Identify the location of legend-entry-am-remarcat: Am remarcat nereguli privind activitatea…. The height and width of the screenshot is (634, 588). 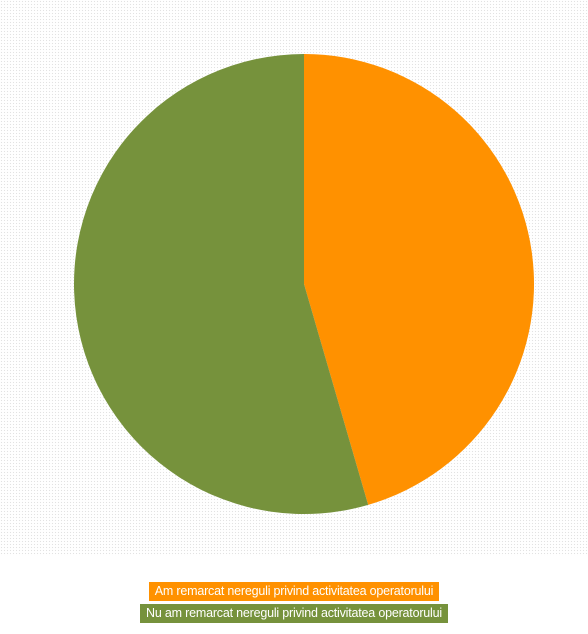
(294, 591).